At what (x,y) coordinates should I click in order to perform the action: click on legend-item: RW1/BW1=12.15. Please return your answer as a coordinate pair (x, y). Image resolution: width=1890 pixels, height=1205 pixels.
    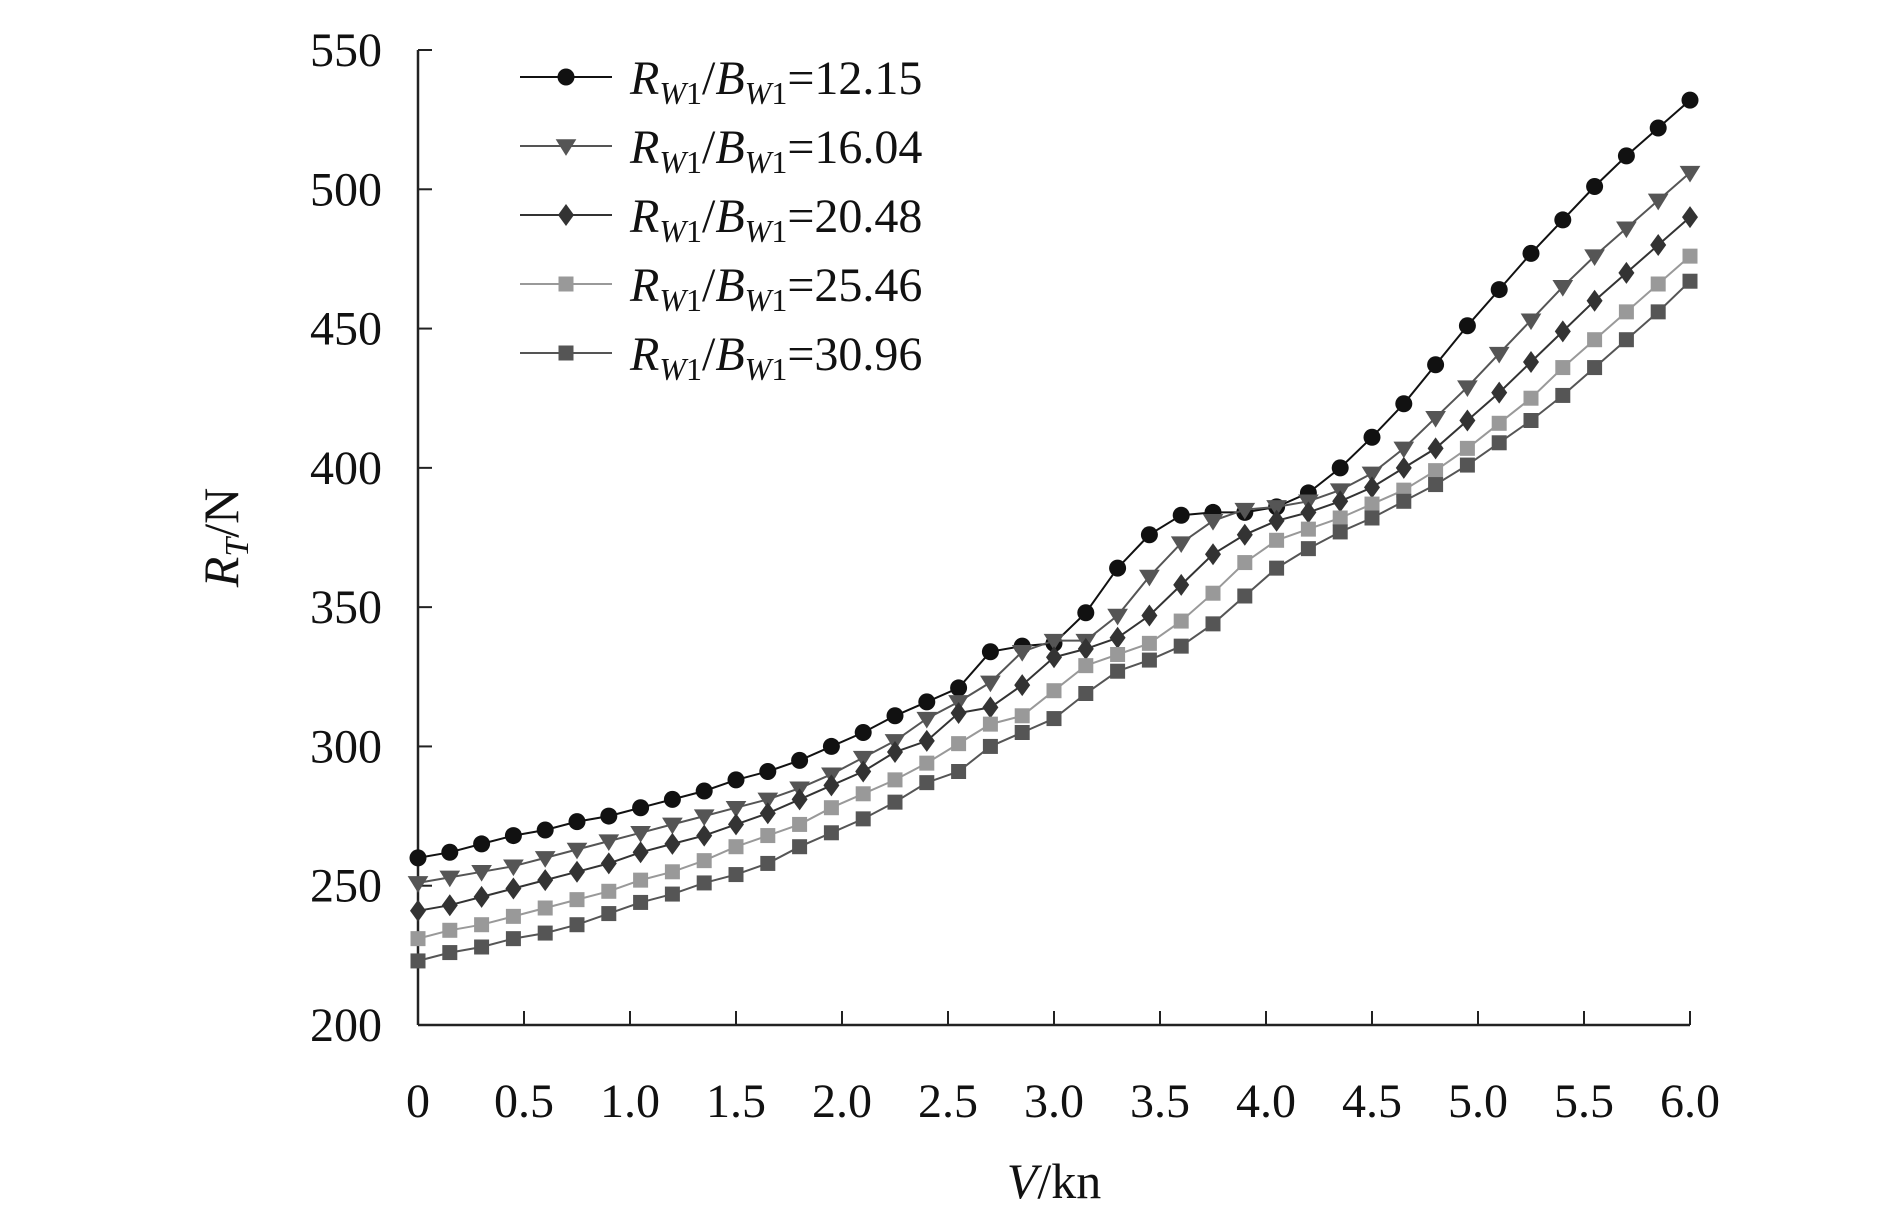
    Looking at the image, I should click on (721, 81).